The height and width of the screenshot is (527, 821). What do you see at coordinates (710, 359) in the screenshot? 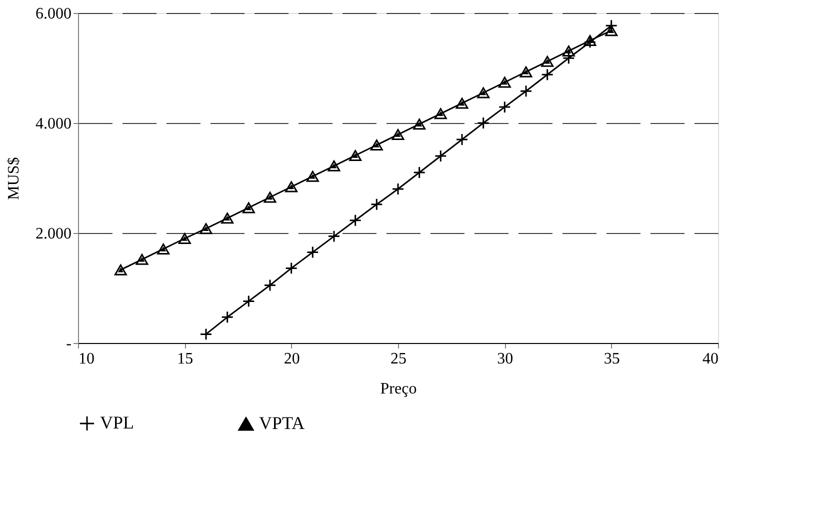
I see `x-tick-label: 40` at bounding box center [710, 359].